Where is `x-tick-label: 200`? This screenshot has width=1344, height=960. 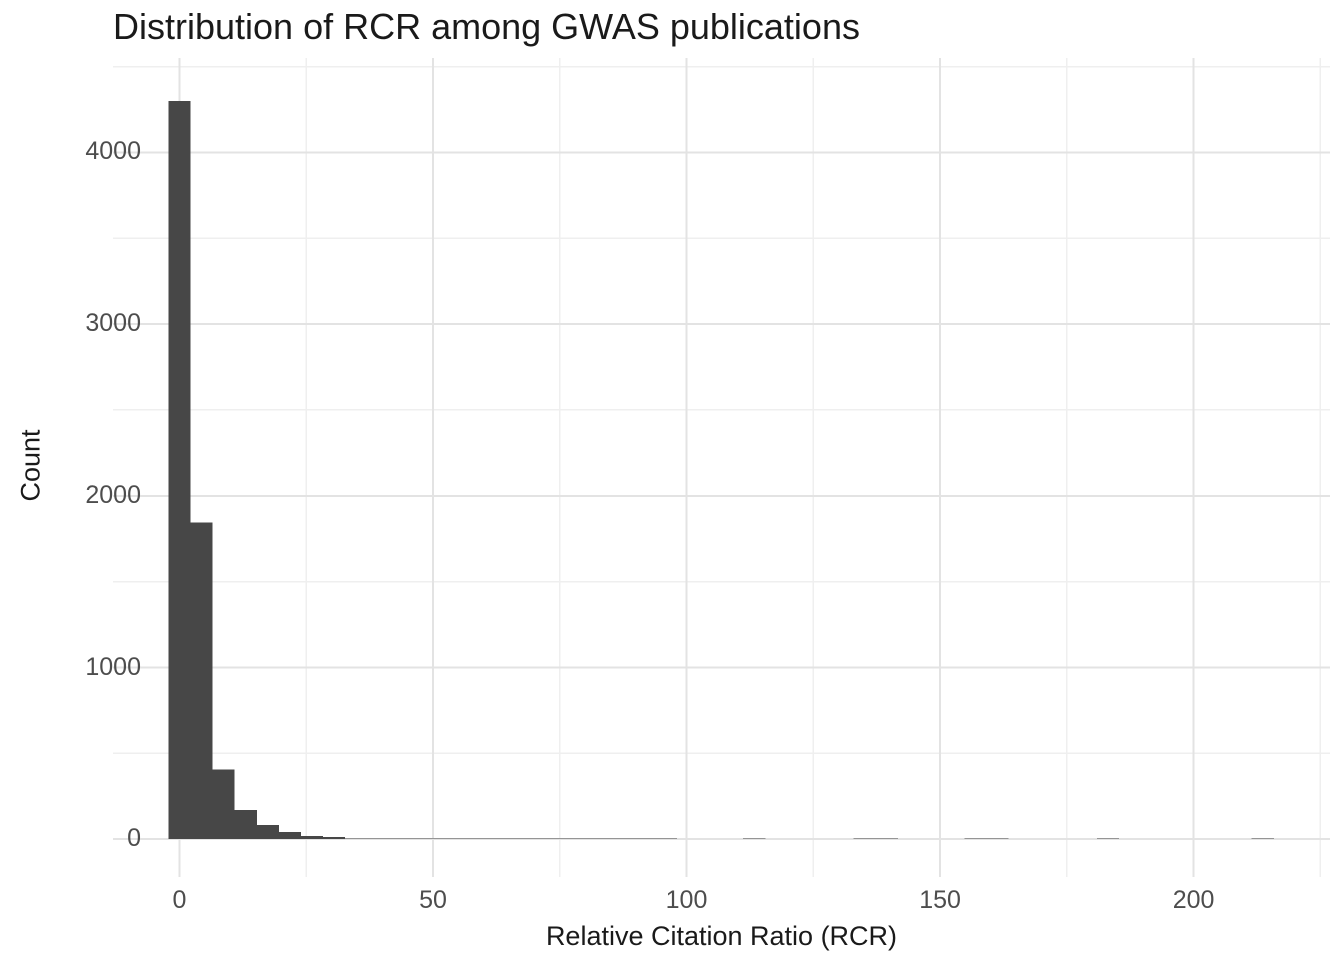 x-tick-label: 200 is located at coordinates (1193, 900).